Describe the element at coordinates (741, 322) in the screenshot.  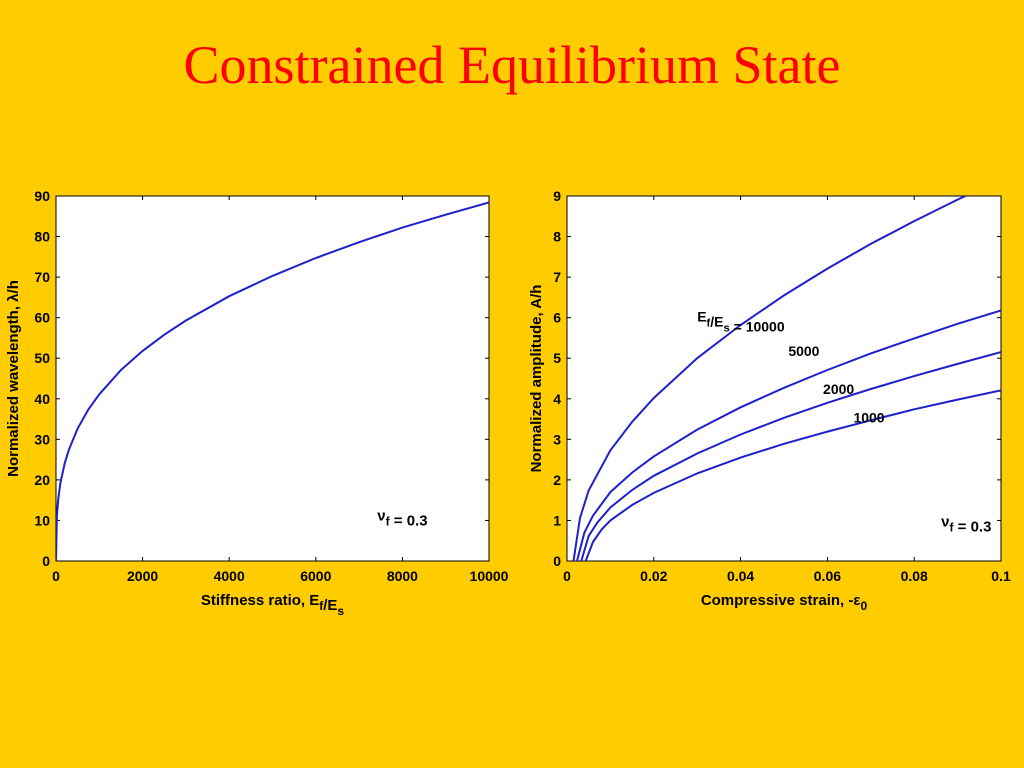
I see `series-label-1: Ef/Es = 10000` at that location.